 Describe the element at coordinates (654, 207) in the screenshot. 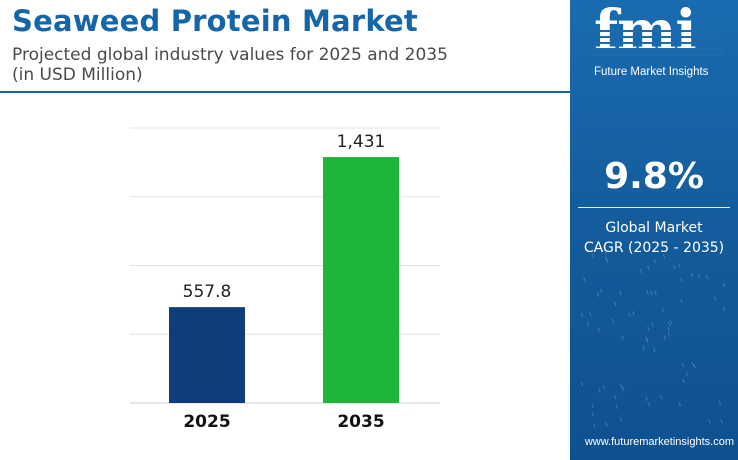

I see `cagr-divider` at that location.